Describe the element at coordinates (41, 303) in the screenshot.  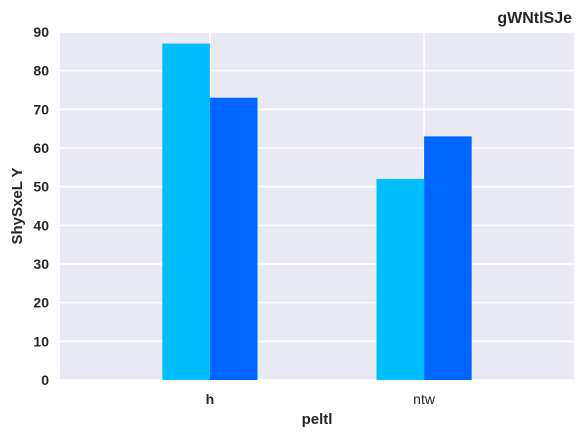
I see `y-tick-label: 20` at that location.